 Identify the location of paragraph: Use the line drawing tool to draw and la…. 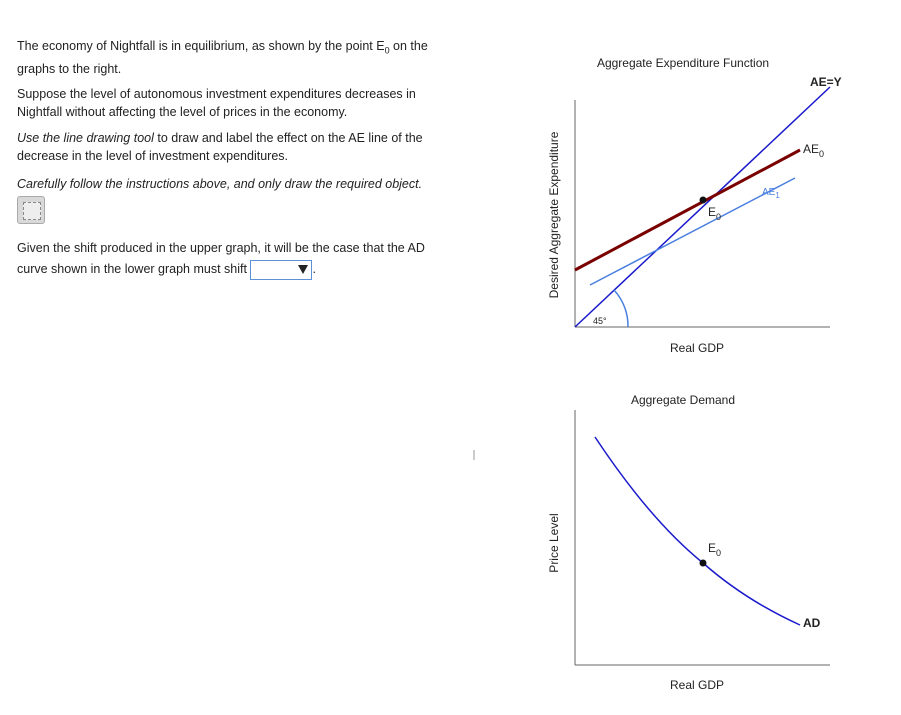
(237, 147).